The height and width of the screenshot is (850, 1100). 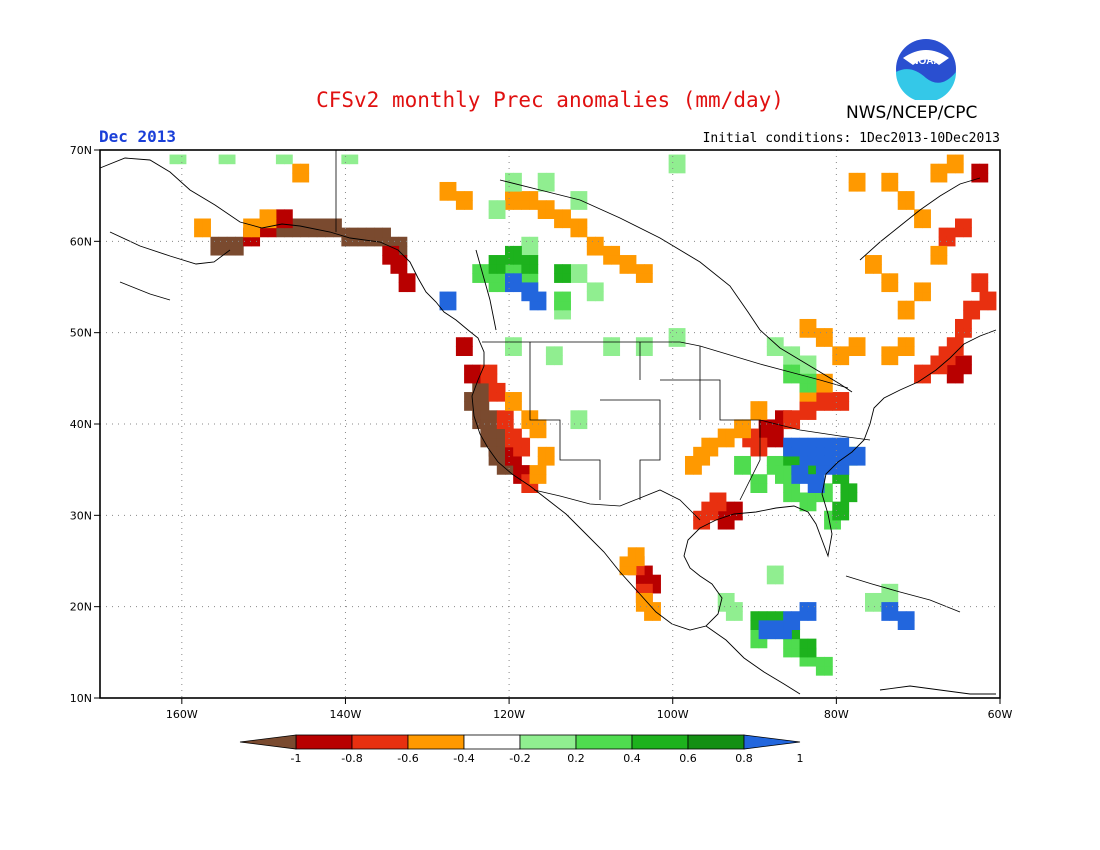 What do you see at coordinates (576, 758) in the screenshot?
I see `colorbar-tick-label: 0.2` at bounding box center [576, 758].